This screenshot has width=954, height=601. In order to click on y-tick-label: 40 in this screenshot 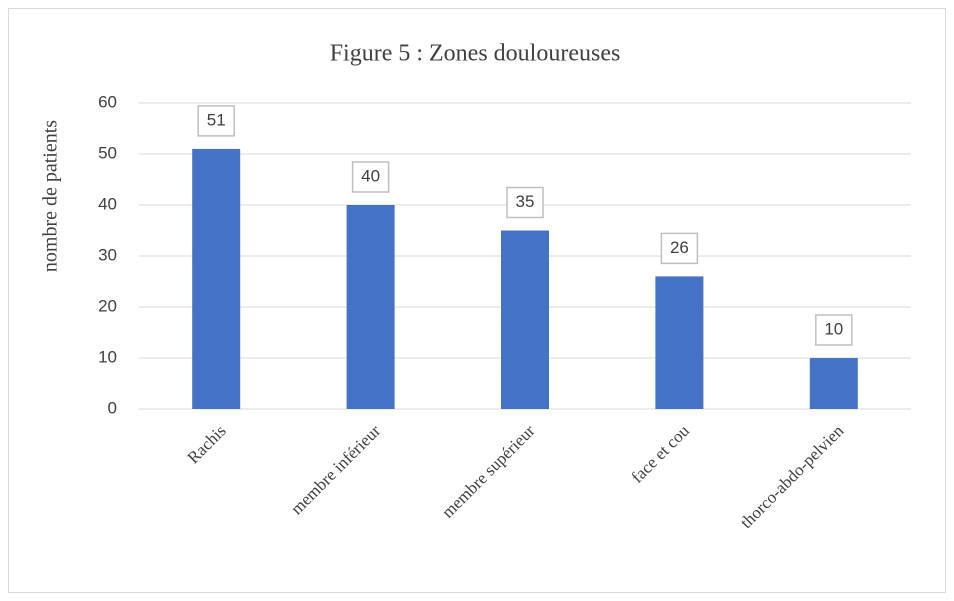, I will do `click(107, 203)`.